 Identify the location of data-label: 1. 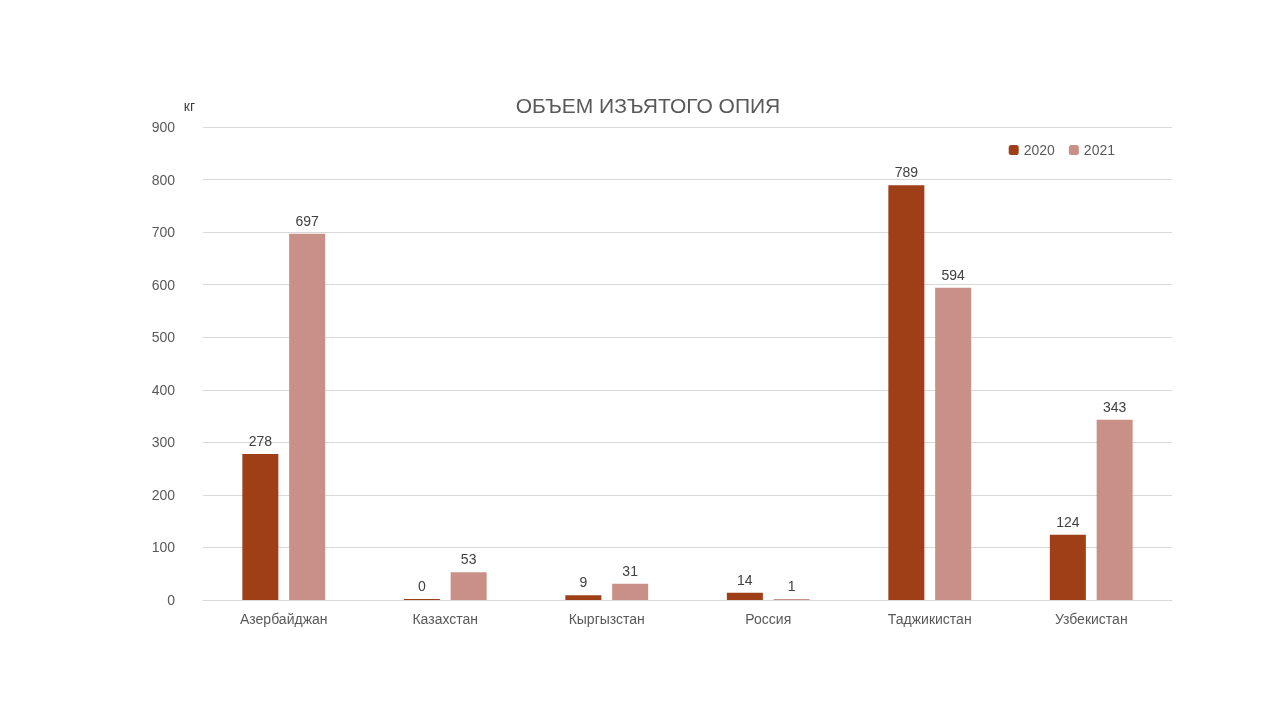
(791, 586).